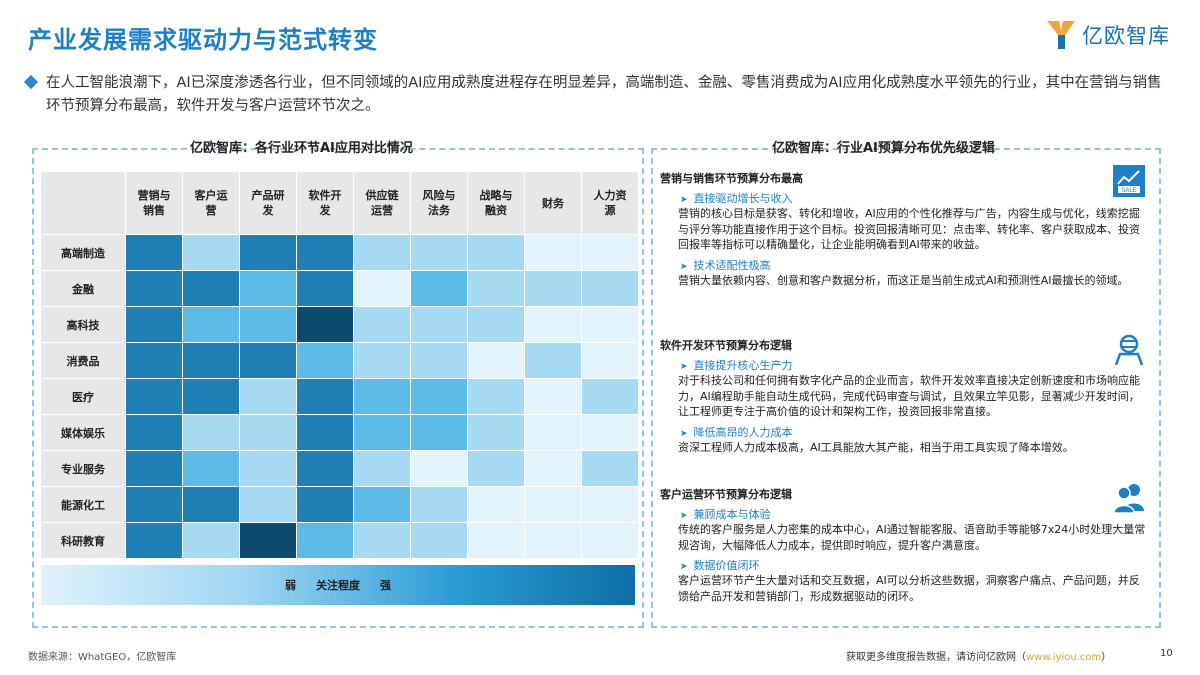 The height and width of the screenshot is (675, 1200). I want to click on brand-name: 亿欧智库, so click(1126, 36).